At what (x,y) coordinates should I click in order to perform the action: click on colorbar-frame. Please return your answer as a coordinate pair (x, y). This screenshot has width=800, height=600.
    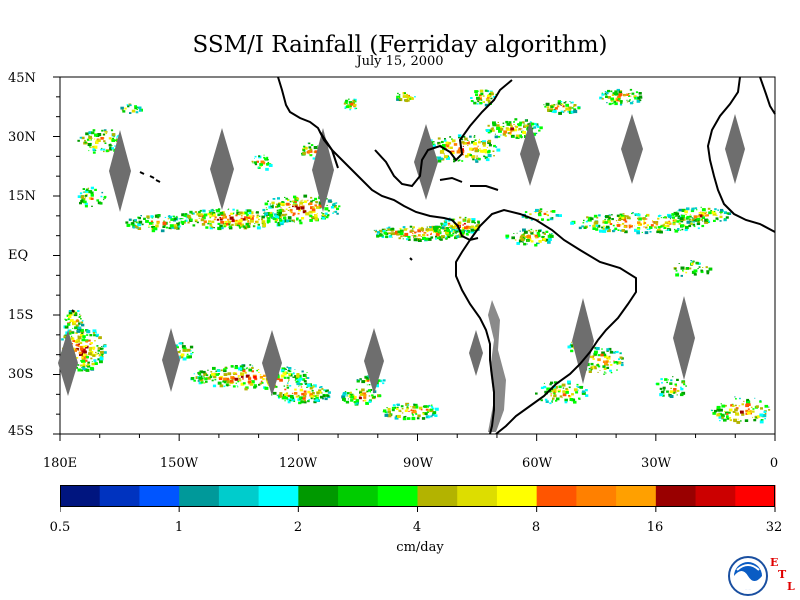
    Looking at the image, I should click on (417, 496).